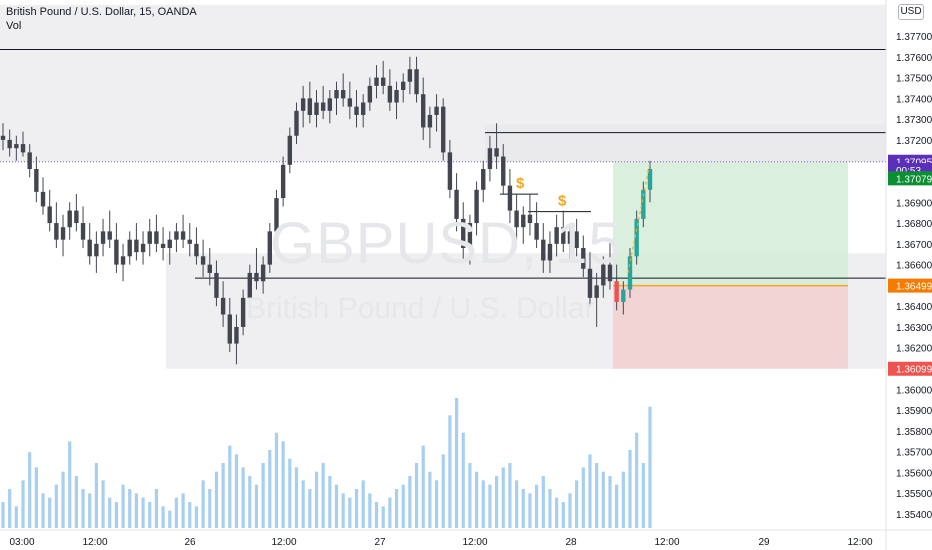  I want to click on x-tick-label: 27, so click(380, 542).